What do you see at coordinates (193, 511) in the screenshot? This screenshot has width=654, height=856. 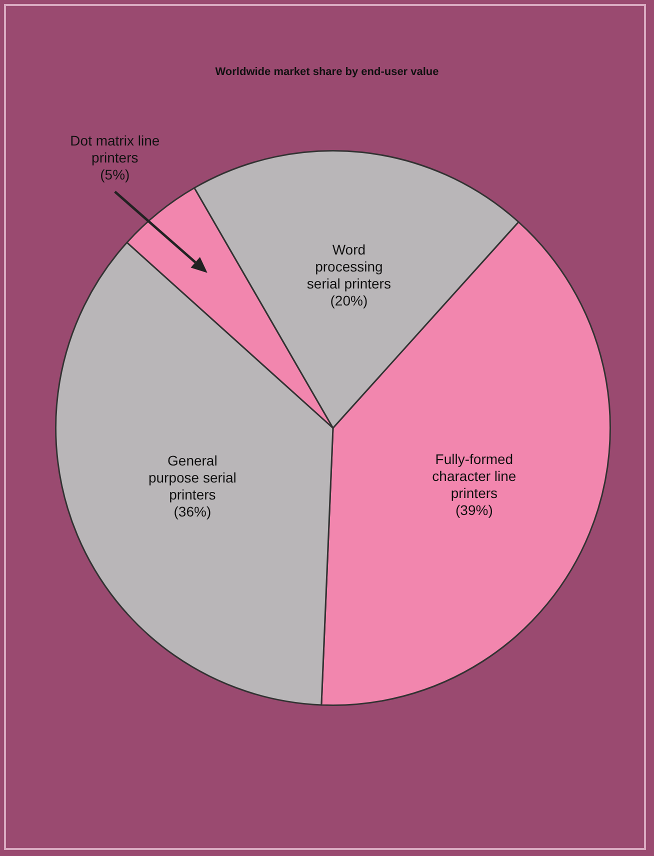 I see `data-label: (36%)` at bounding box center [193, 511].